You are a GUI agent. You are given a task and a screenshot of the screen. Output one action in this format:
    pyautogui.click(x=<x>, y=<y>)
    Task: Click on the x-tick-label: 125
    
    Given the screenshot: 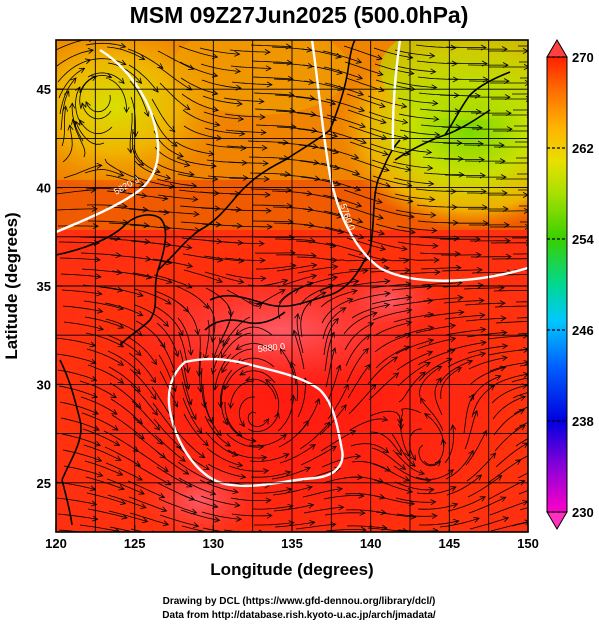 What is the action you would take?
    pyautogui.click(x=135, y=543)
    